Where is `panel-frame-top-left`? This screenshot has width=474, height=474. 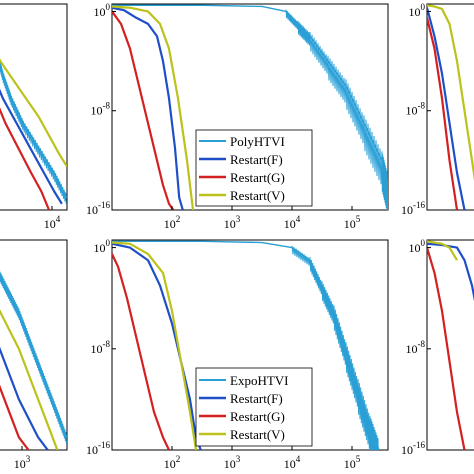
panel-frame-top-left is located at coordinates (34, 107).